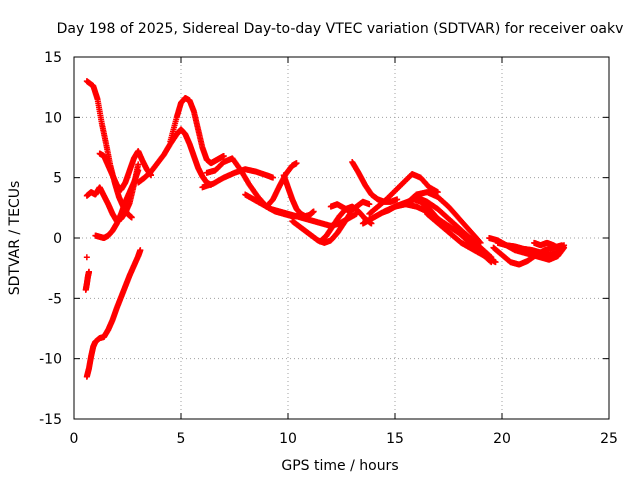 The image size is (640, 480). What do you see at coordinates (15, 238) in the screenshot?
I see `y-axis-label: SDTVAR / TECUs` at bounding box center [15, 238].